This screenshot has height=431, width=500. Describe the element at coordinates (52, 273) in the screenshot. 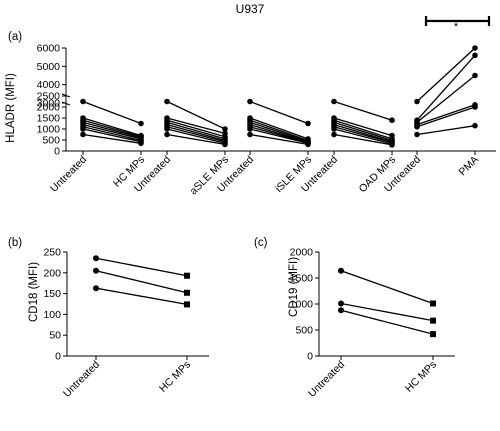

I see `y-tick-label: 200` at that location.